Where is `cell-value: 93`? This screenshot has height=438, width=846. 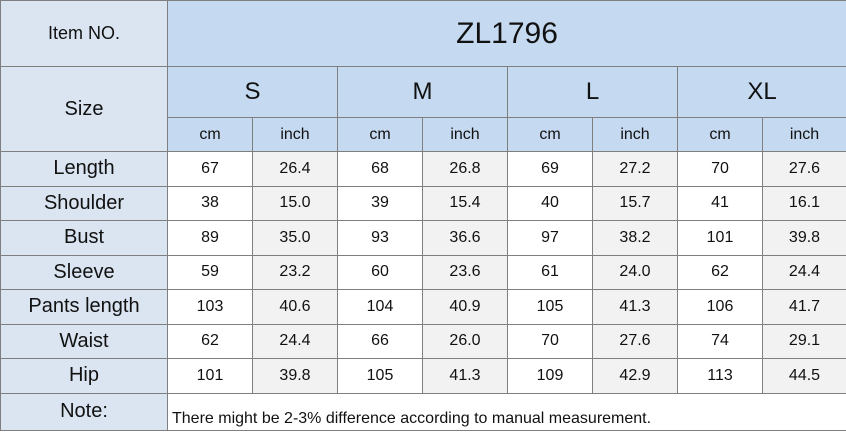
cell-value: 93 is located at coordinates (380, 238).